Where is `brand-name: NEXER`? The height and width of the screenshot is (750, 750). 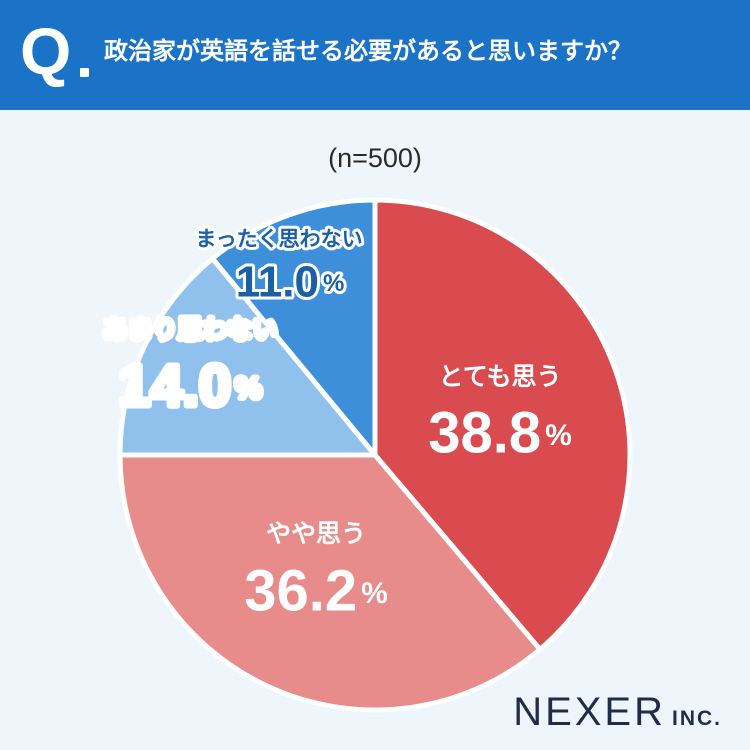 brand-name: NEXER is located at coordinates (589, 712).